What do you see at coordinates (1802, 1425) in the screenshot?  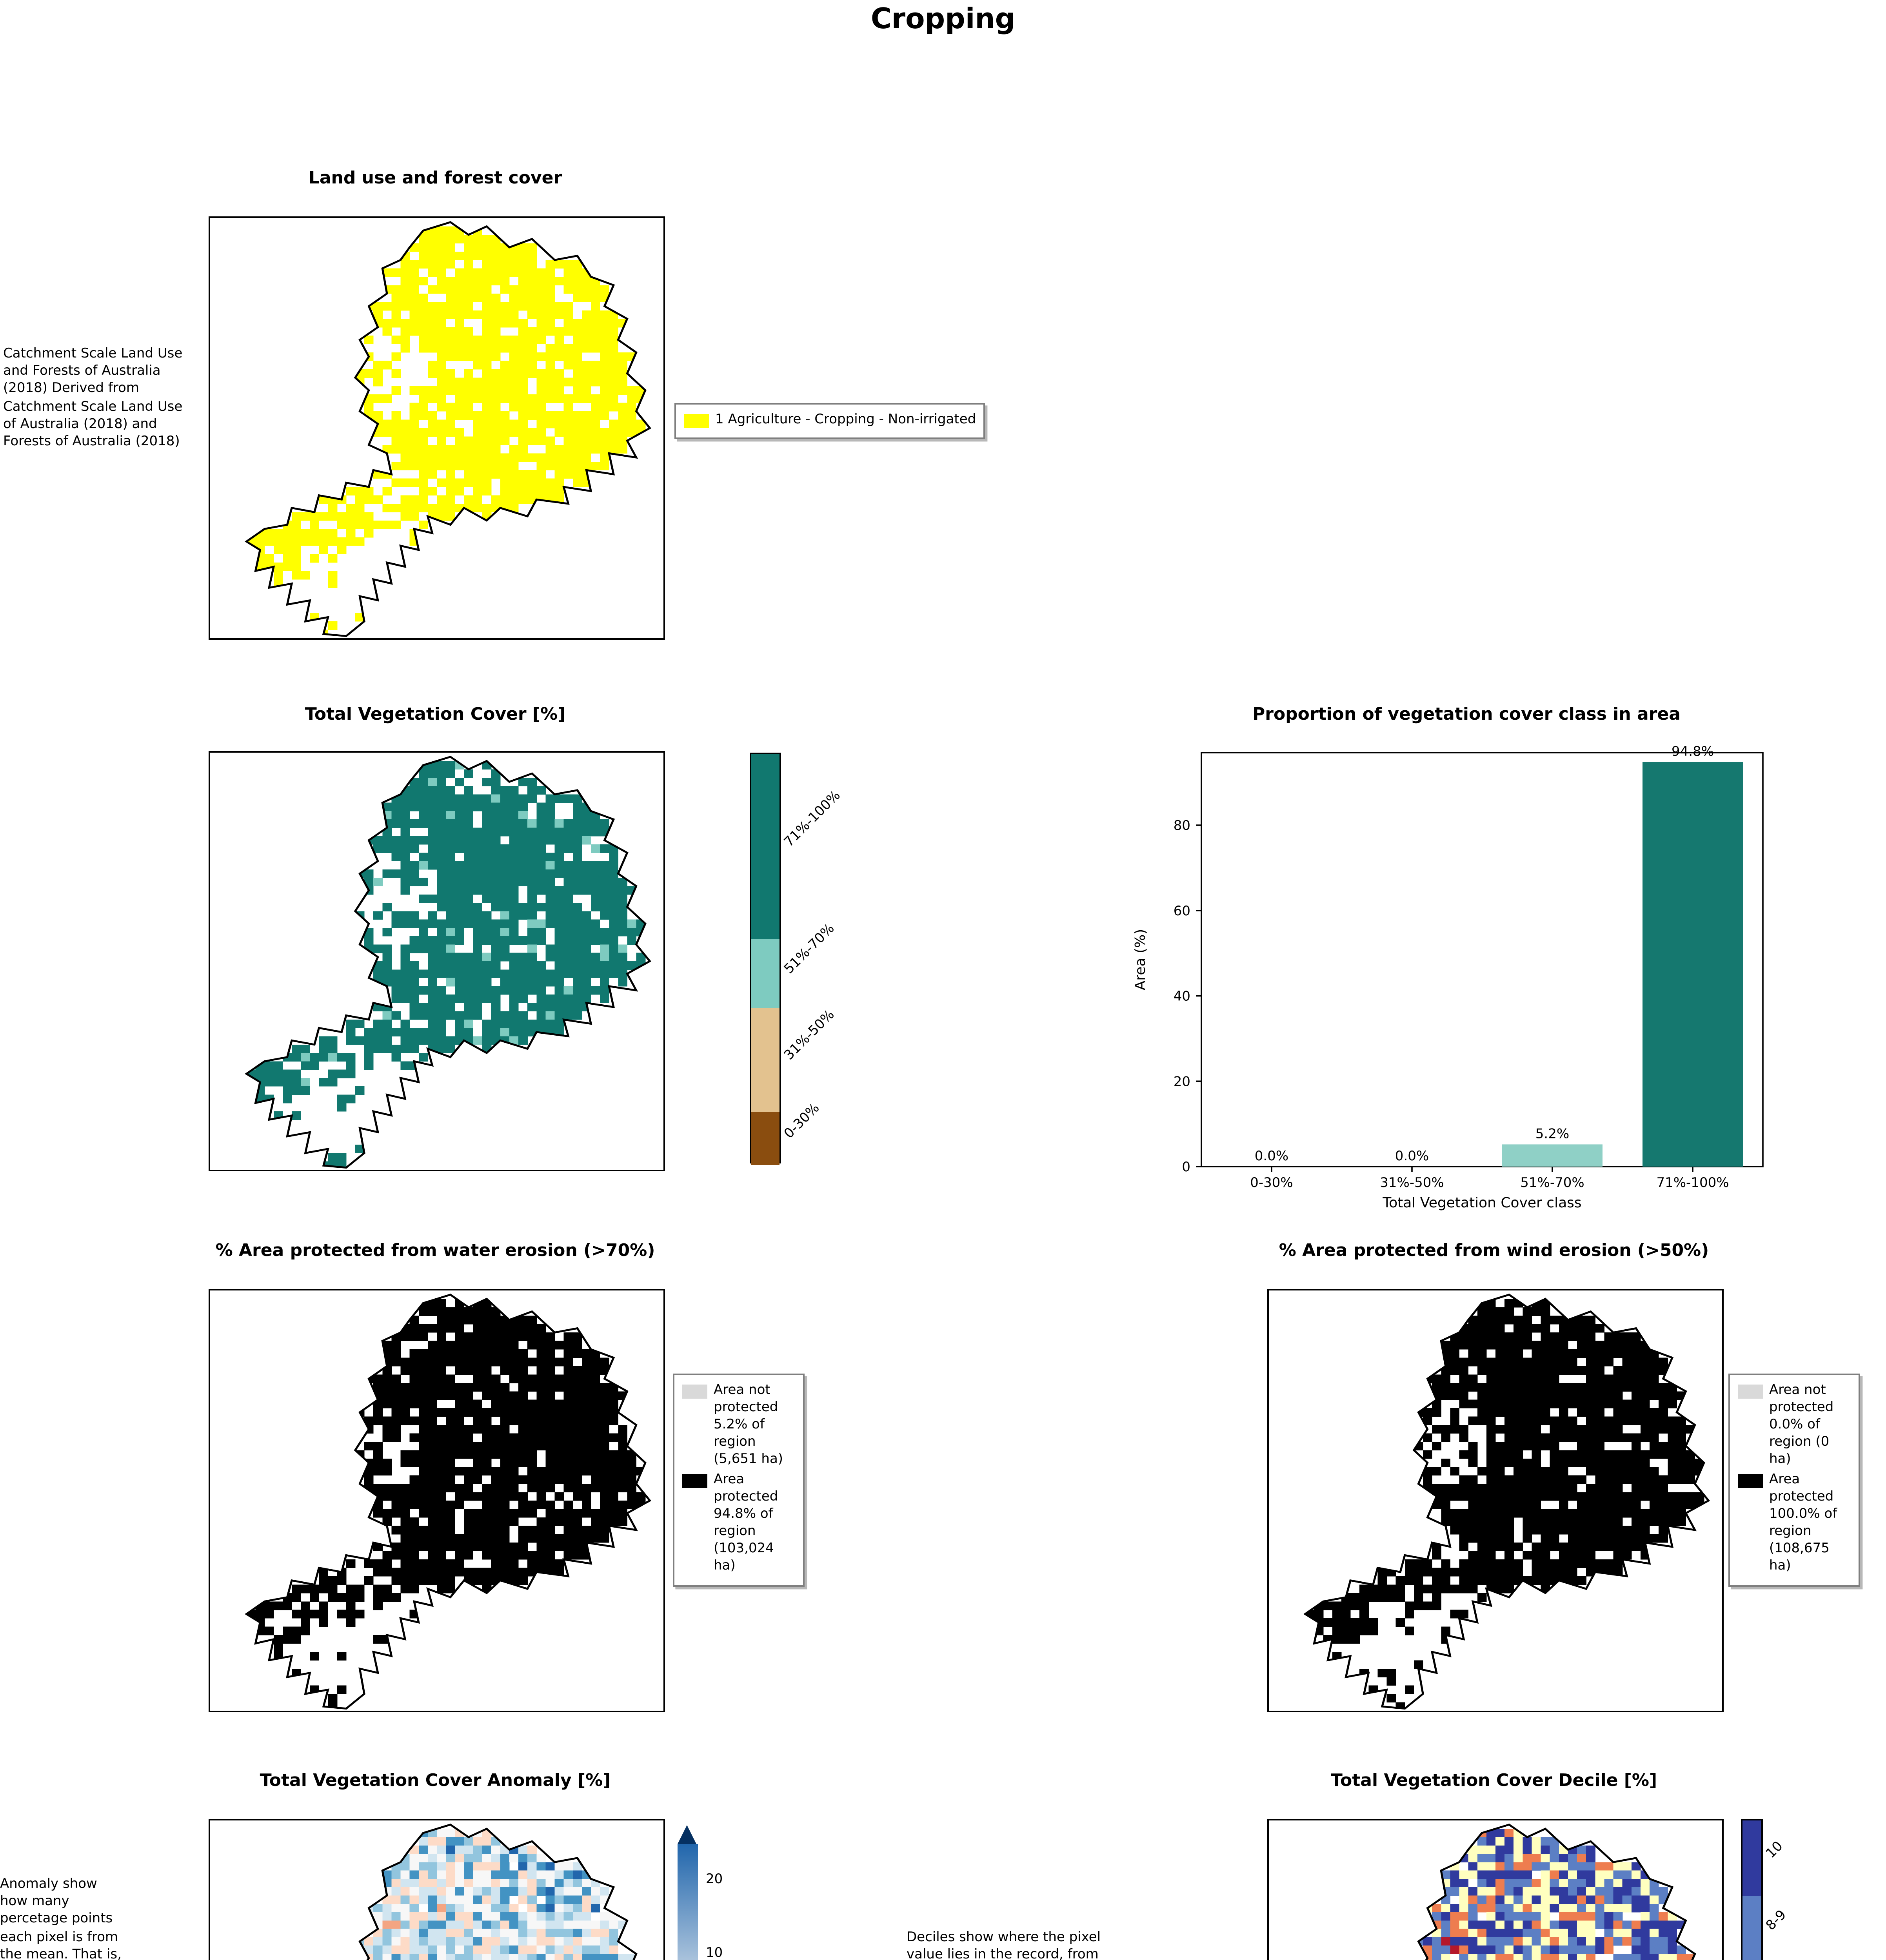 I see `wind-not-protected-label: Area not protected 0.0% of region (0 ha)` at bounding box center [1802, 1425].